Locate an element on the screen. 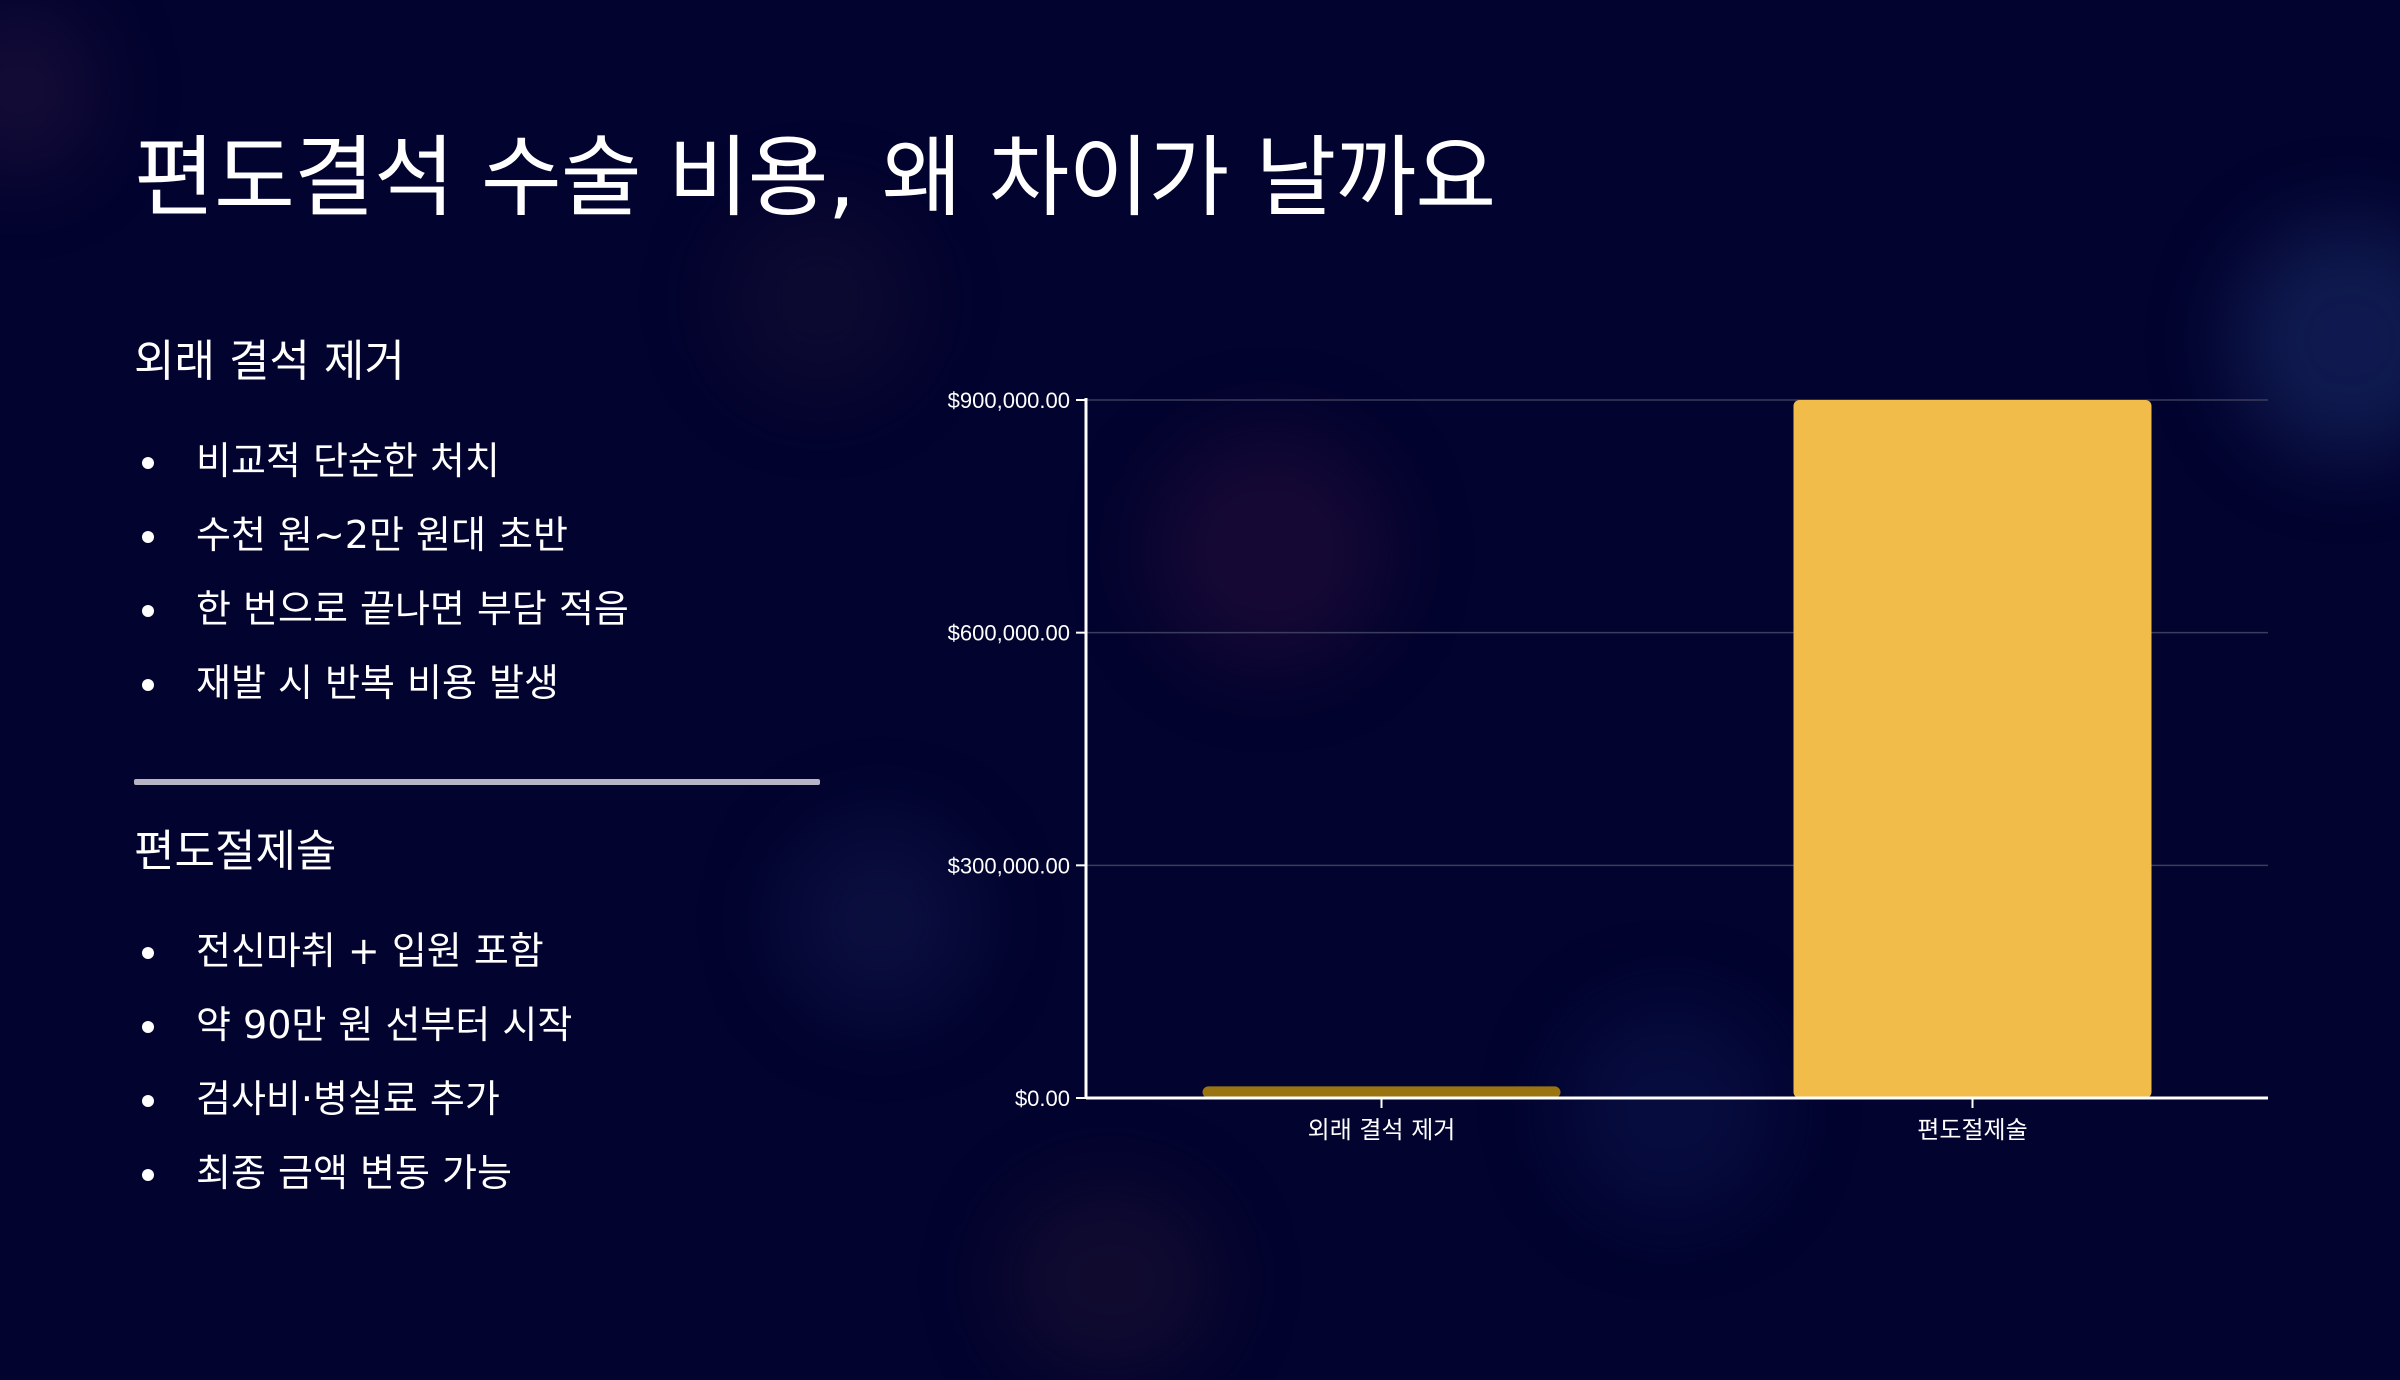 The image size is (2400, 1380). list-item: 비교적 단순한 처치 is located at coordinates (381, 461).